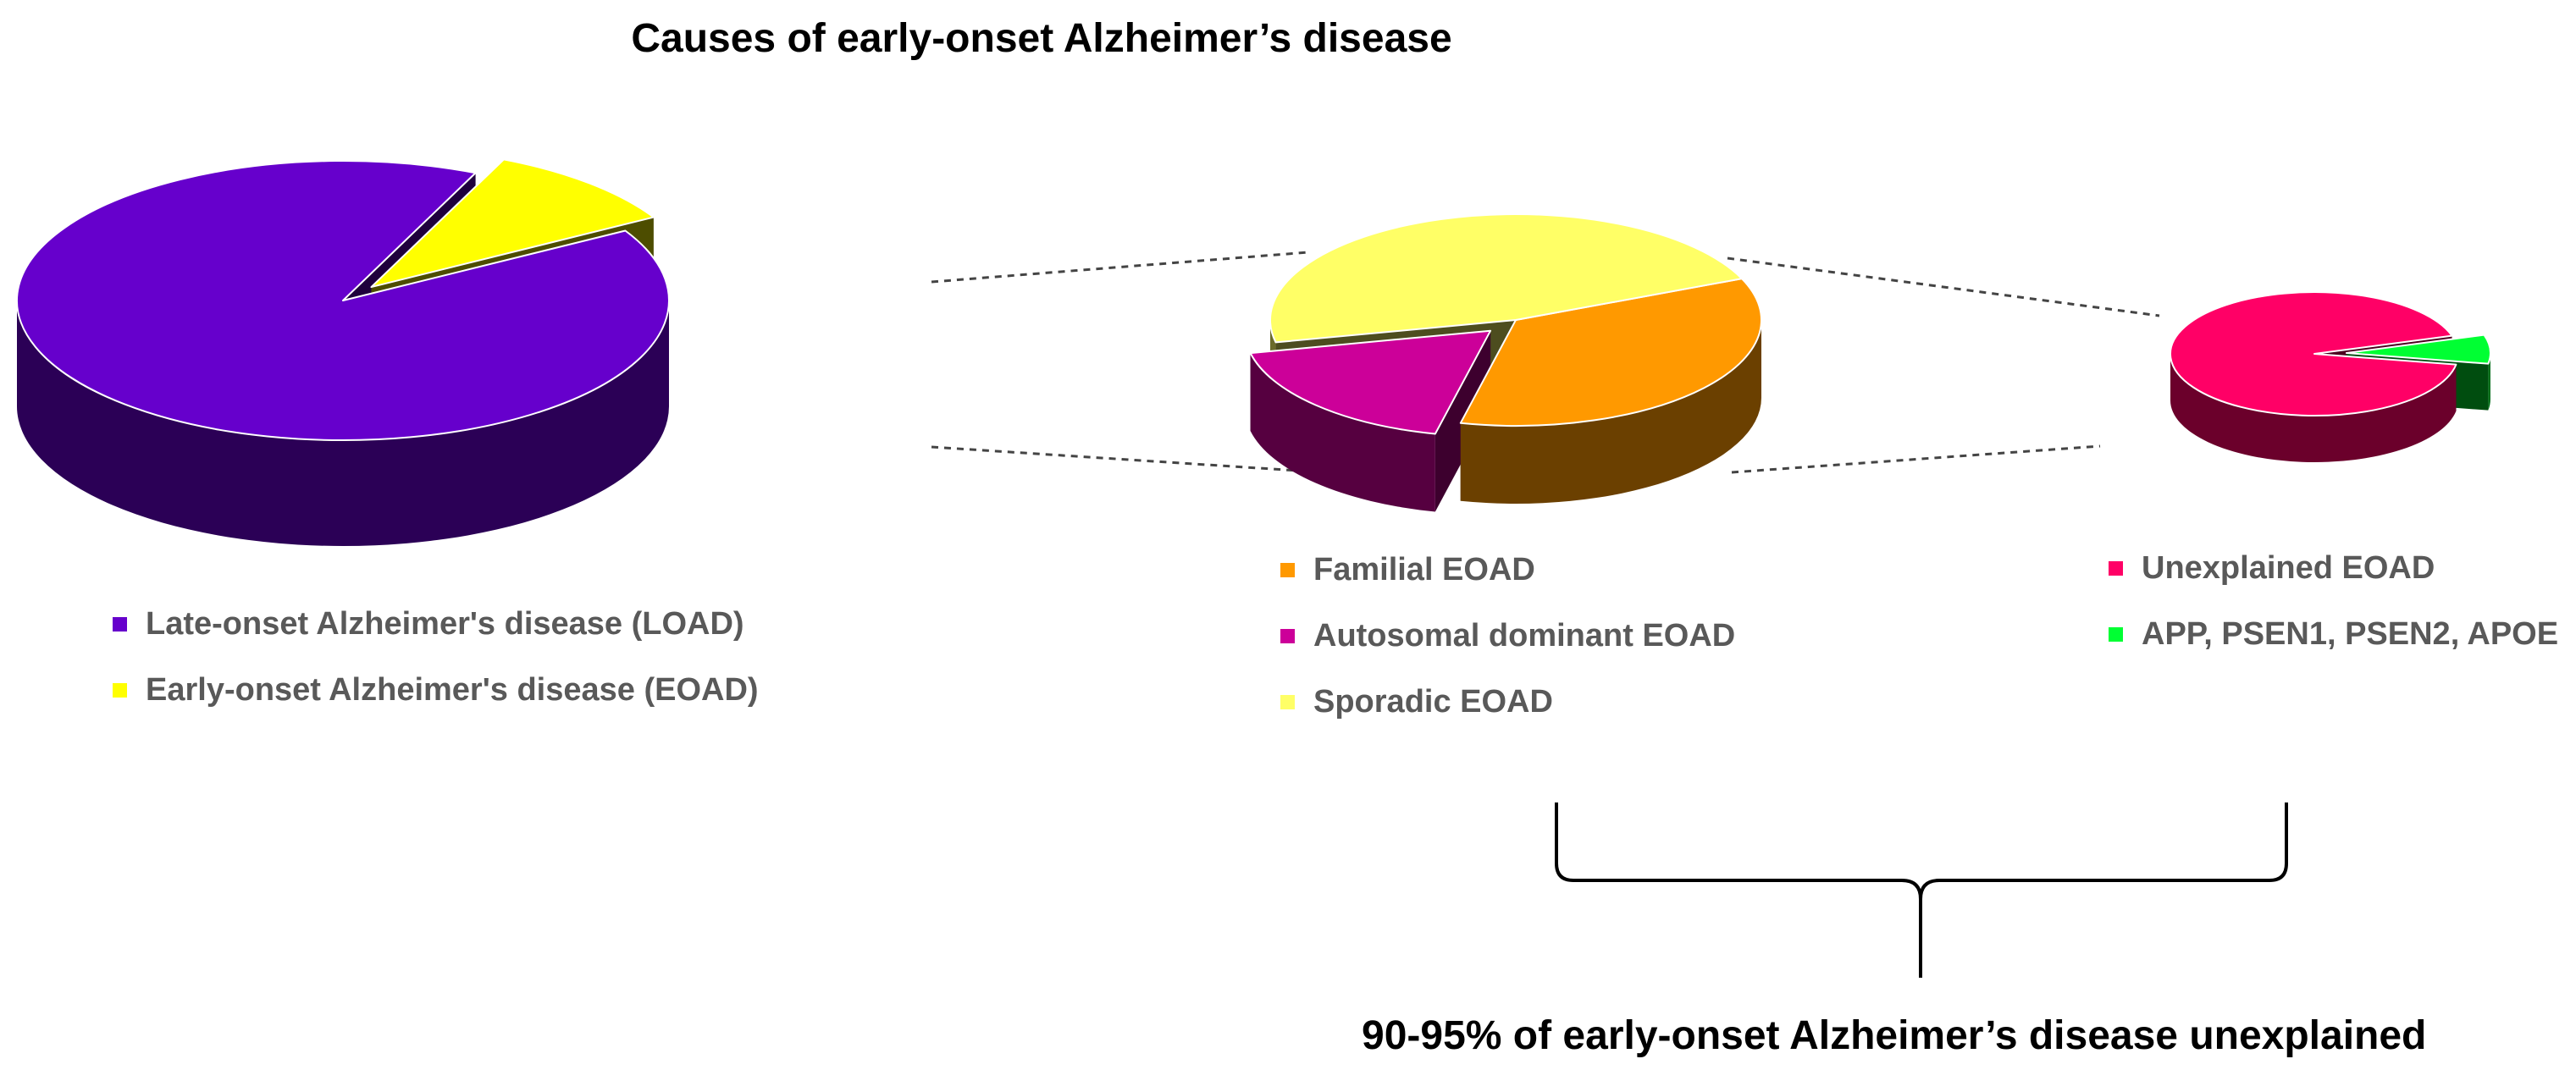 The width and height of the screenshot is (2576, 1081). I want to click on legend-label: Early-onset Alzheimer's disease (EOAD), so click(452, 690).